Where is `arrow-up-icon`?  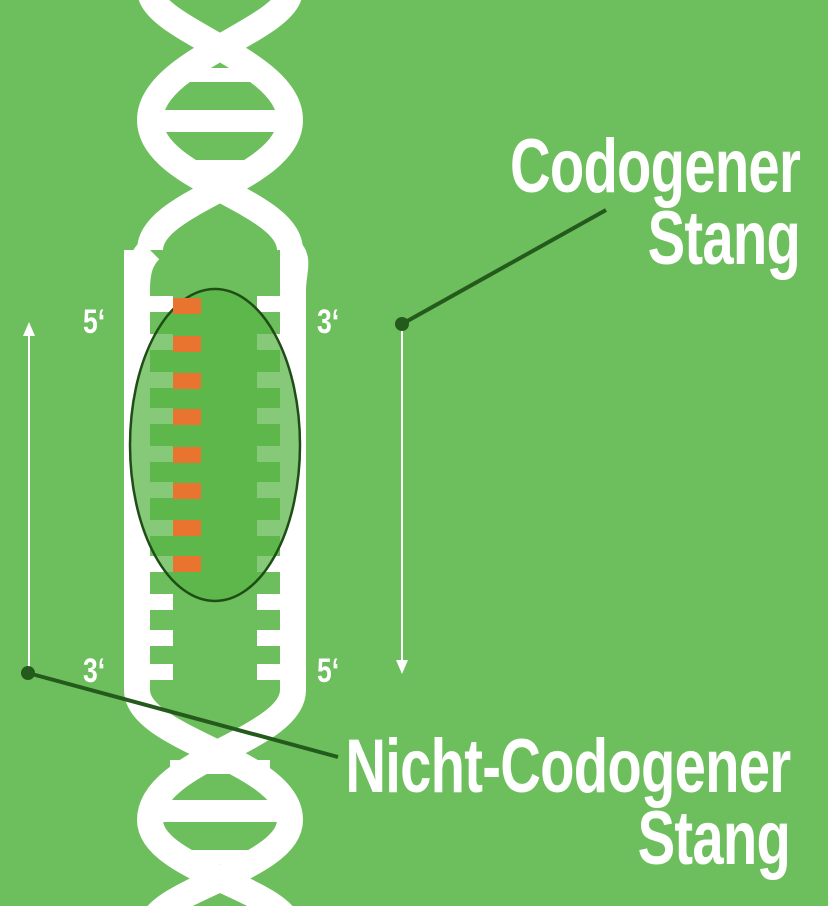
arrow-up-icon is located at coordinates (29, 497).